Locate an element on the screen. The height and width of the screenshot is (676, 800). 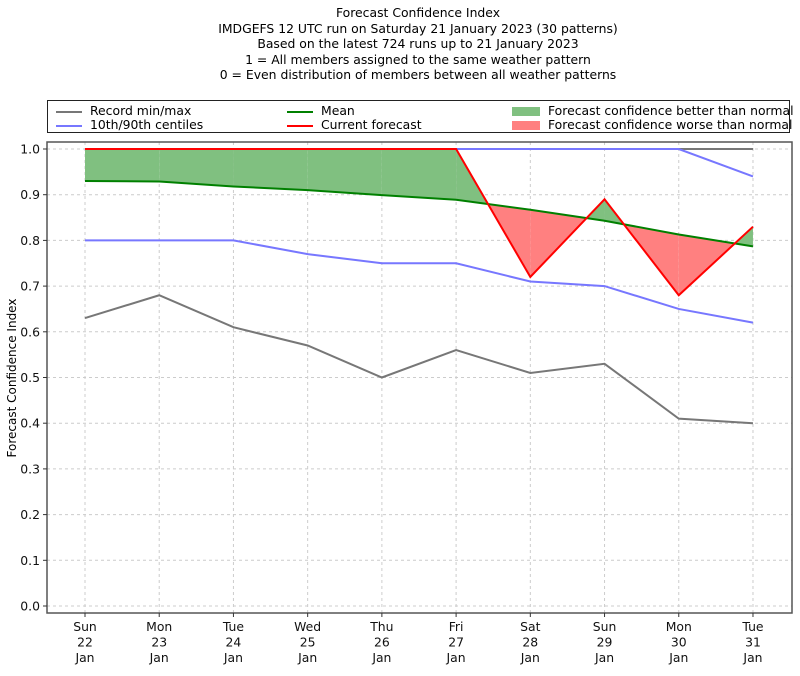
y-axis-label: Forecast Confidence Index is located at coordinates (12, 378).